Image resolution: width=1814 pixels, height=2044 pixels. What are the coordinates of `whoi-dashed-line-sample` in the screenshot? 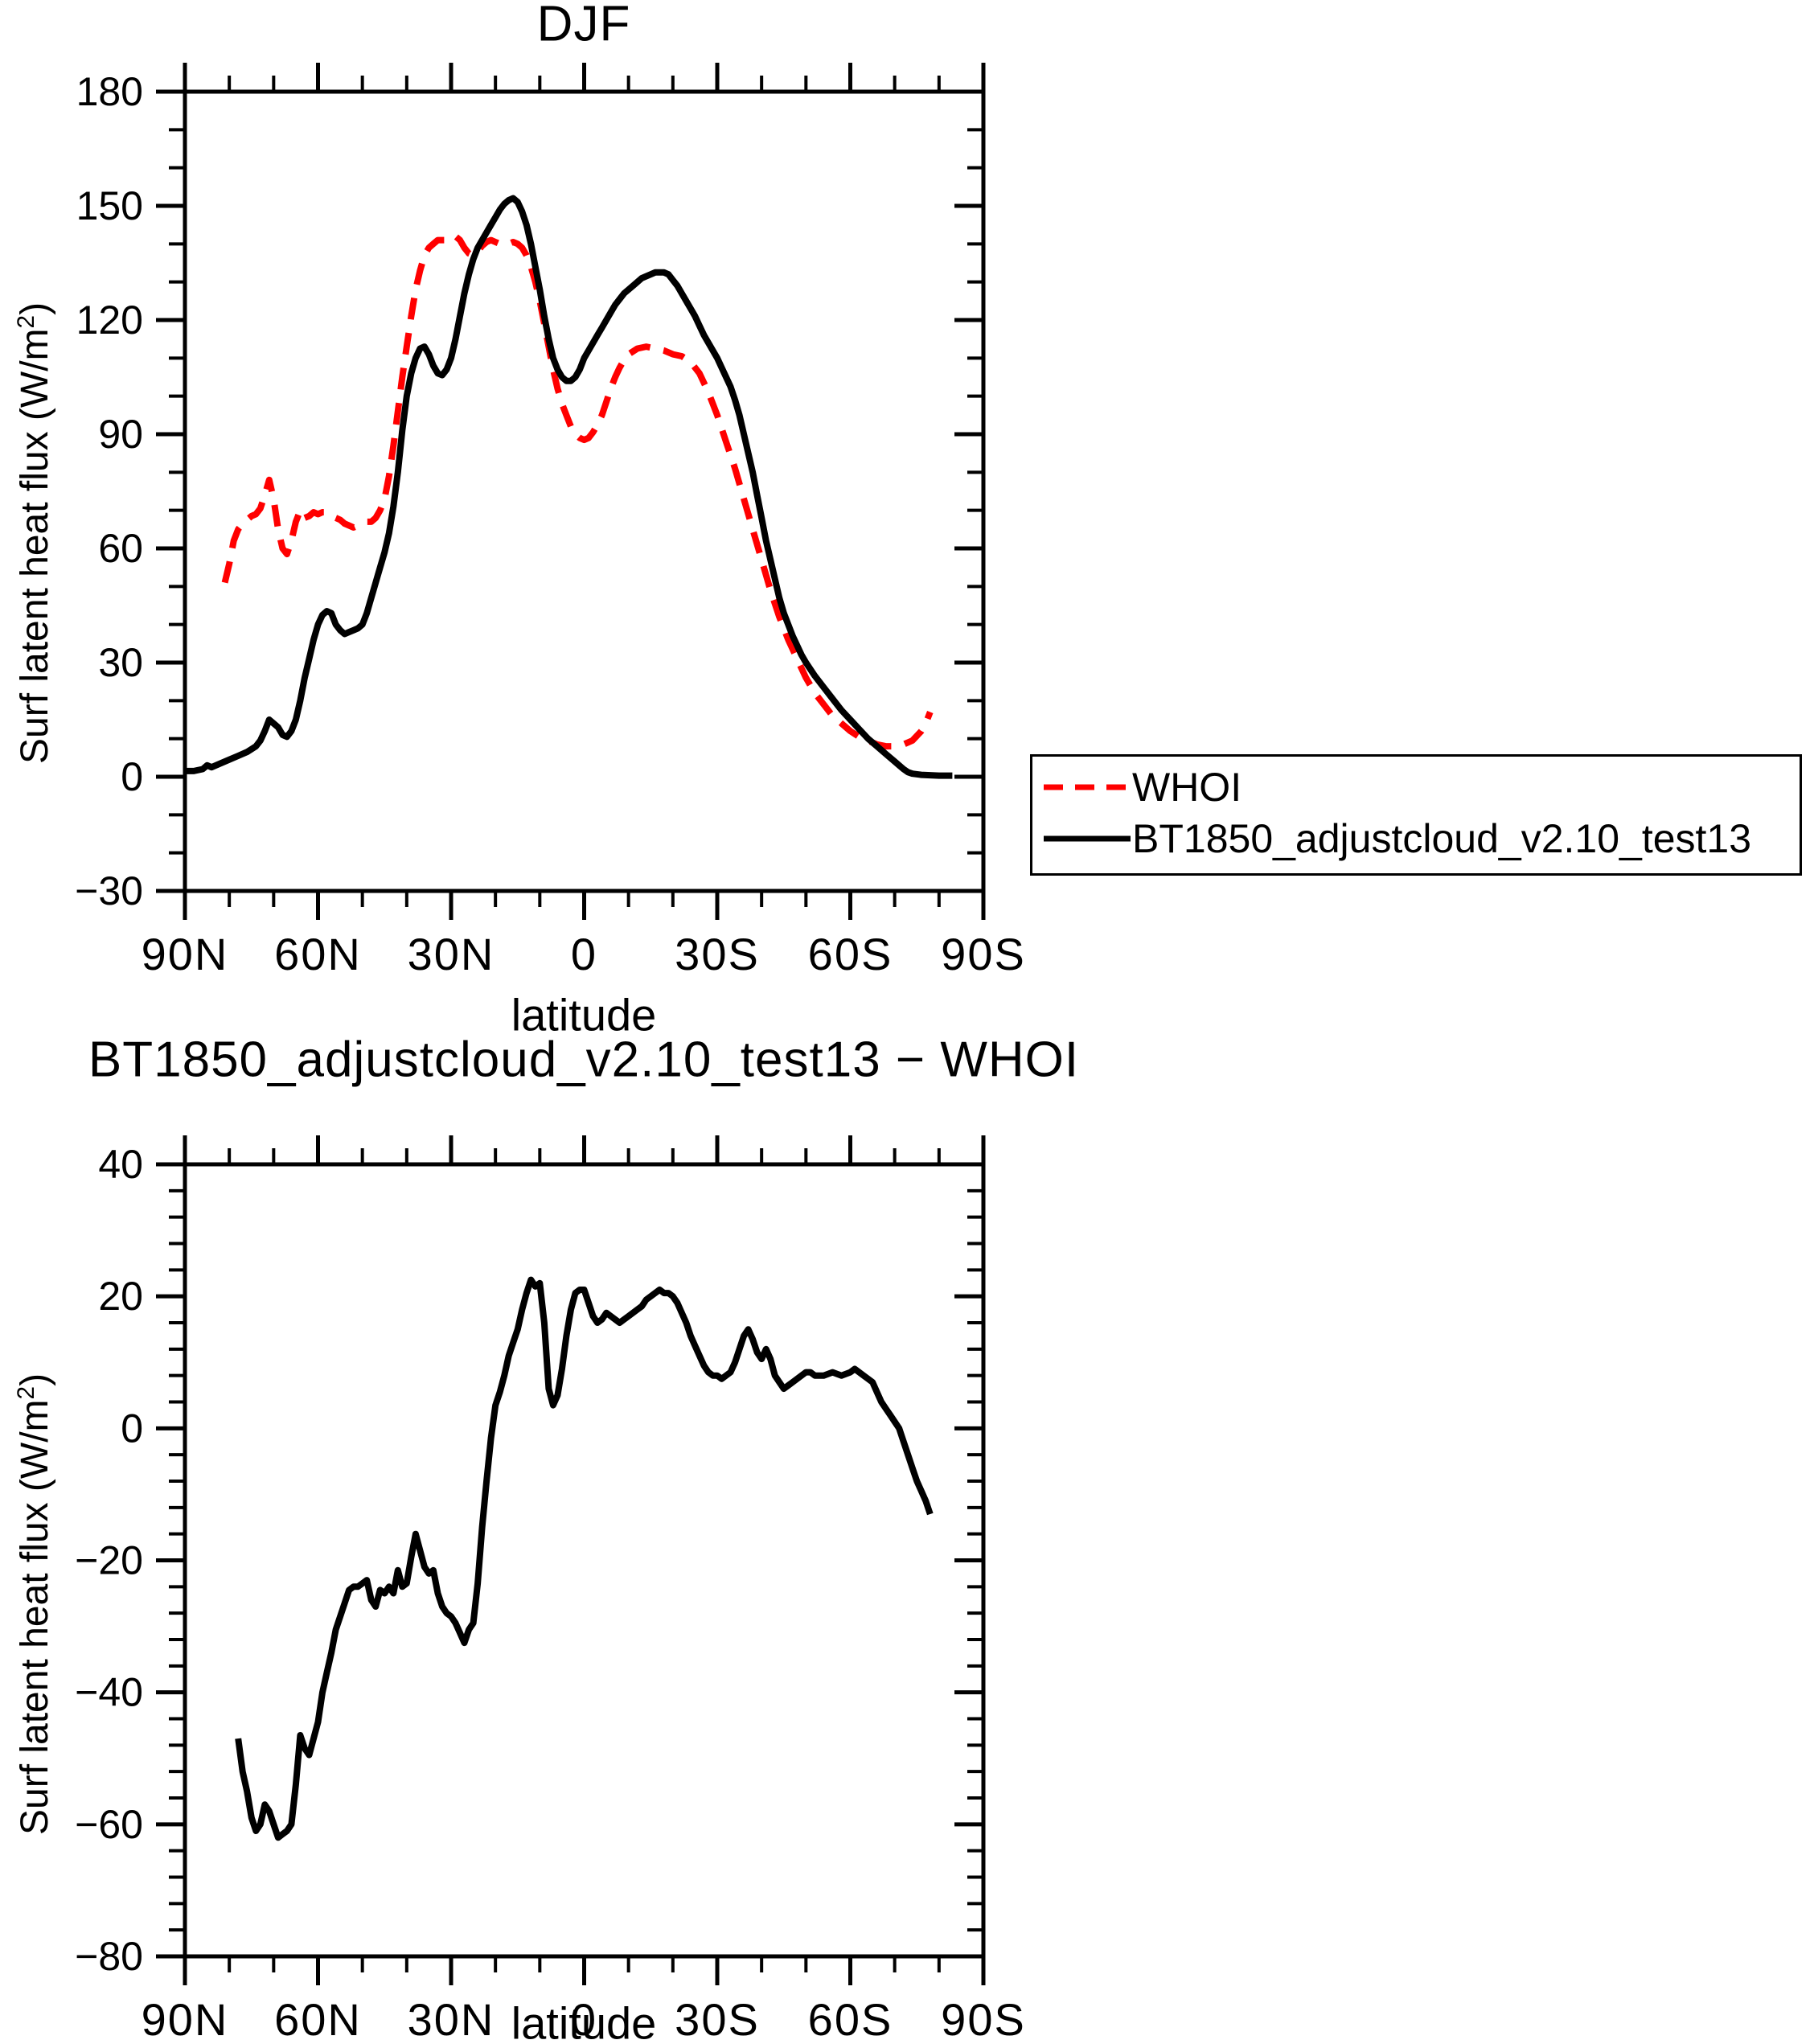 It's located at (1087, 787).